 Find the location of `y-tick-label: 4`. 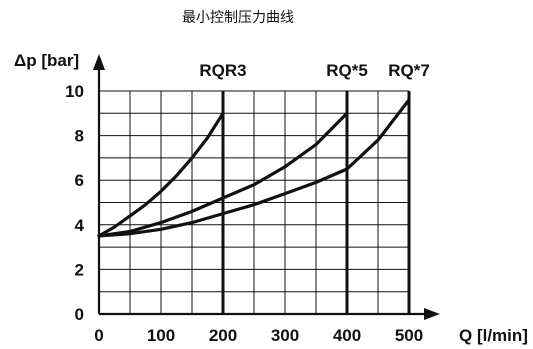

y-tick-label: 4 is located at coordinates (80, 225).